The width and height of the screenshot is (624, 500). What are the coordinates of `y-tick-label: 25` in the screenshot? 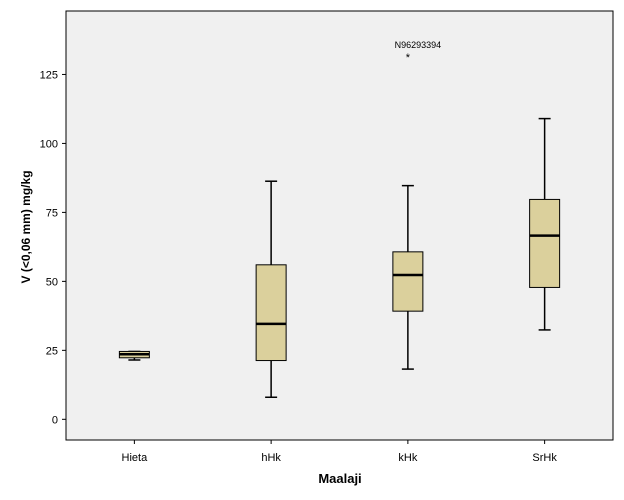 It's located at (52, 351).